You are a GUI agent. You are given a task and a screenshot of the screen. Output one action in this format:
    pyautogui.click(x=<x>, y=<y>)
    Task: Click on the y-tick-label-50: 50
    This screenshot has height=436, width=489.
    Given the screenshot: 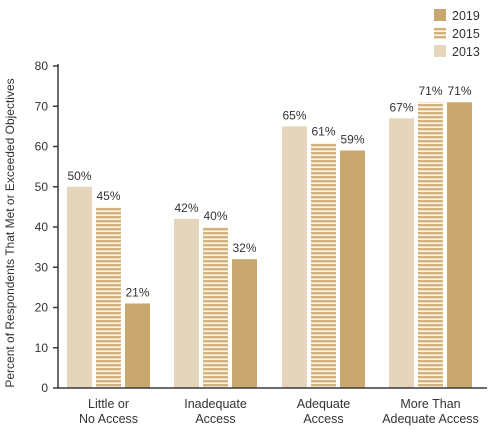 What is the action you would take?
    pyautogui.click(x=42, y=187)
    